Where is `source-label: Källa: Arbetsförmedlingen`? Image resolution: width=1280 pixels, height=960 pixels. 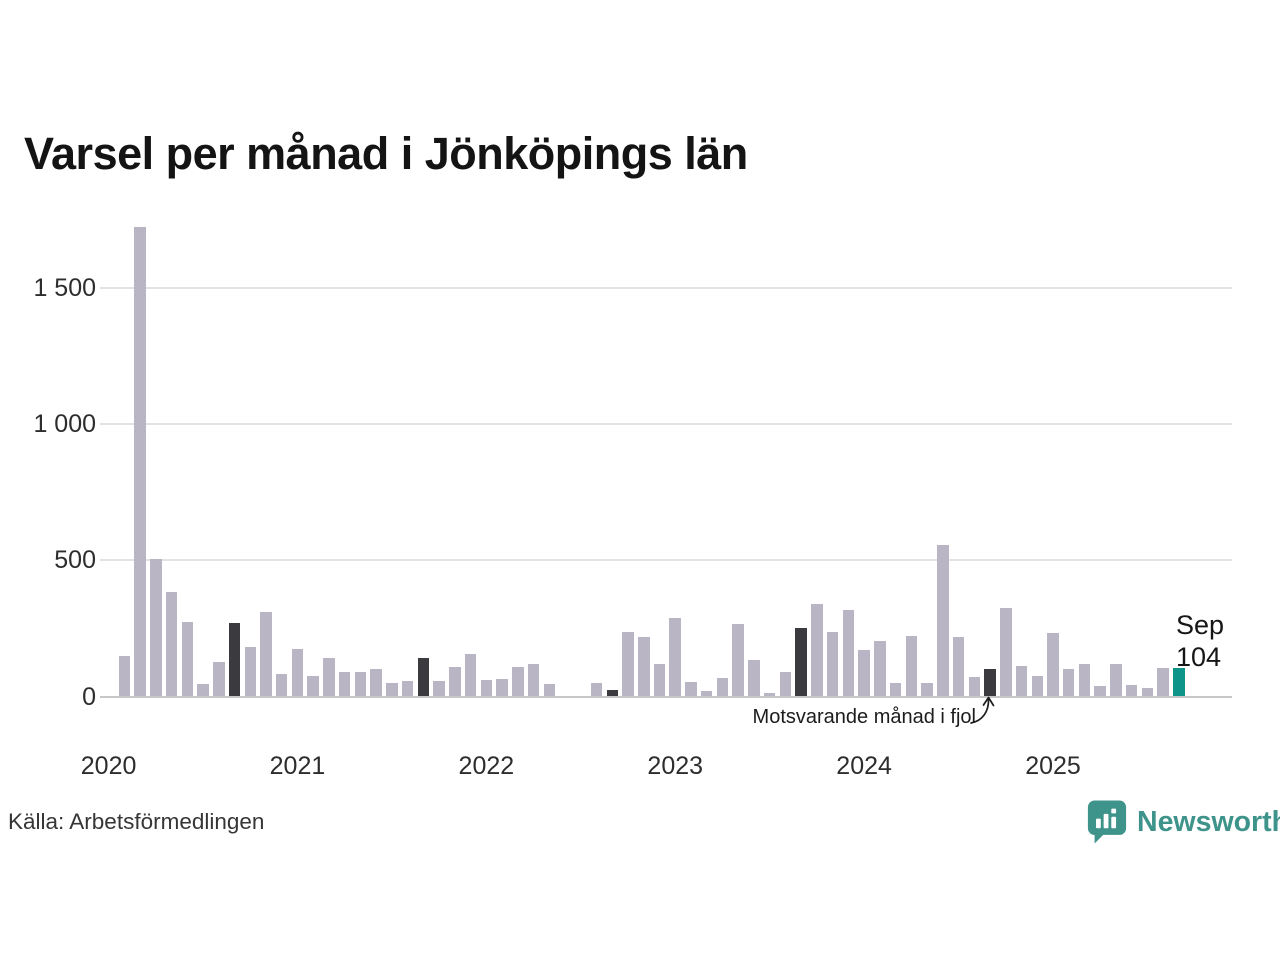 source-label: Källa: Arbetsförmedlingen is located at coordinates (136, 821).